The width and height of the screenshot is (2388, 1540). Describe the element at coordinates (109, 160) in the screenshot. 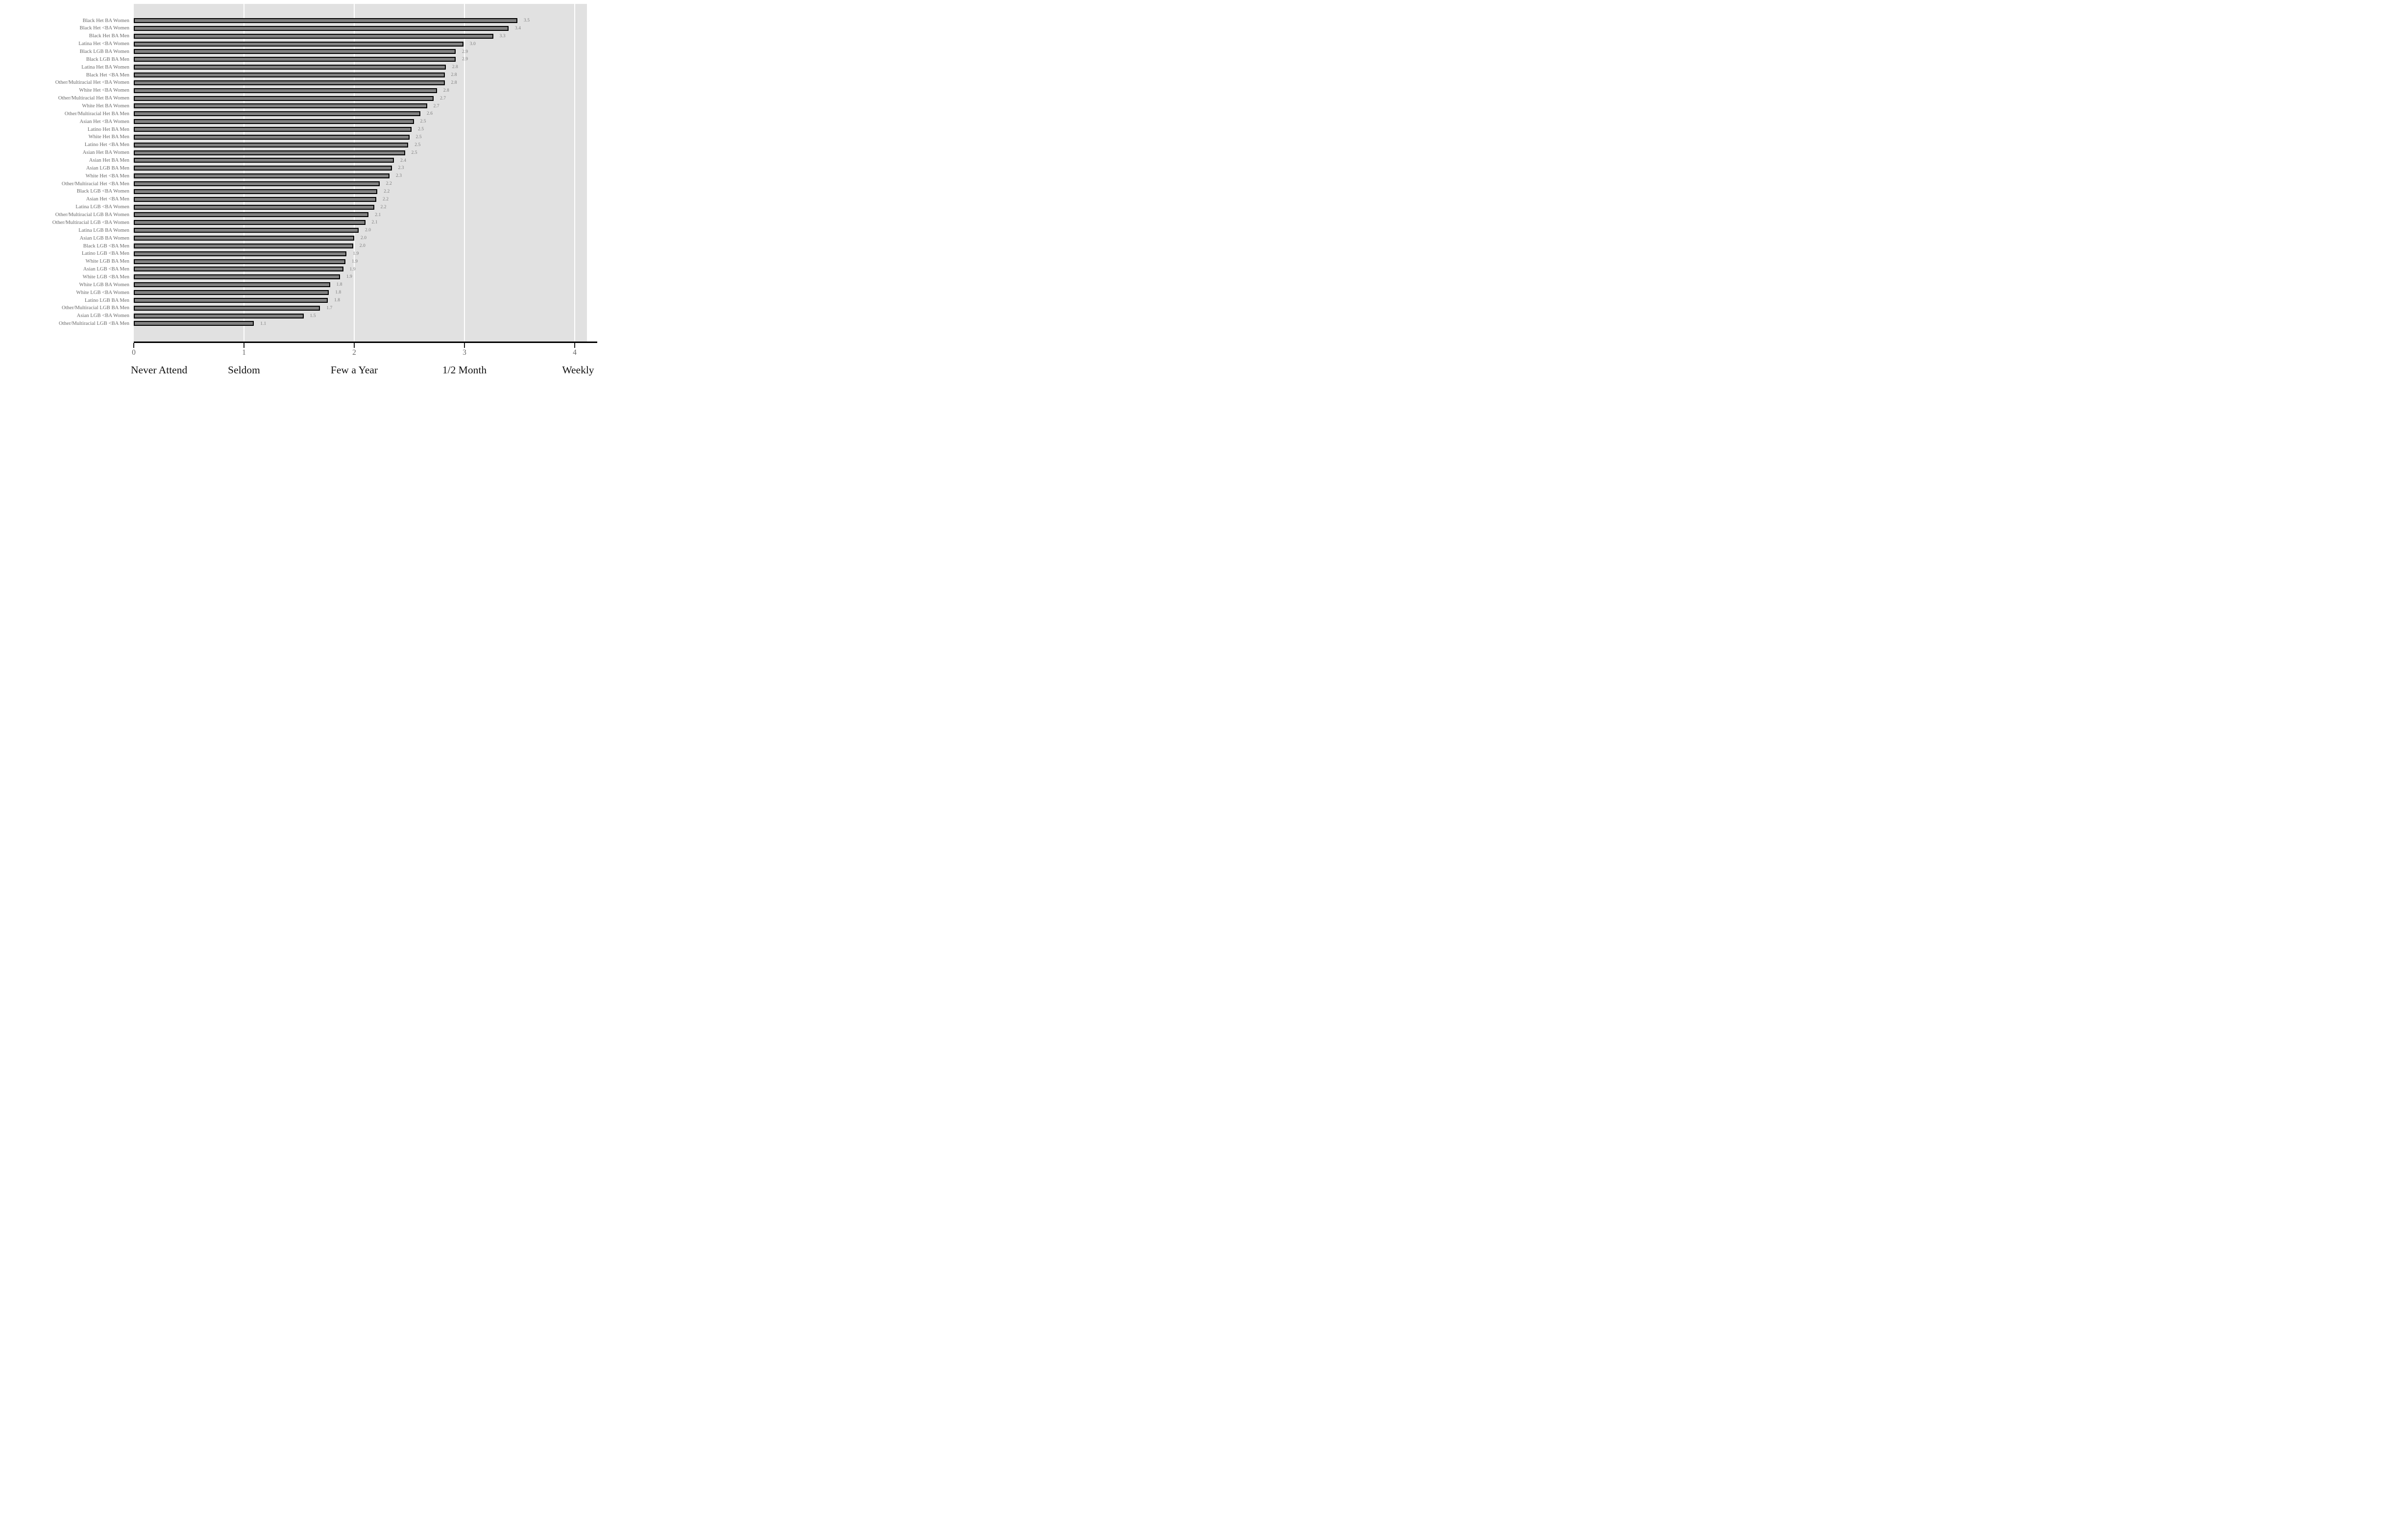

I see `y-axis-category-label: Asian Het BA Men` at that location.